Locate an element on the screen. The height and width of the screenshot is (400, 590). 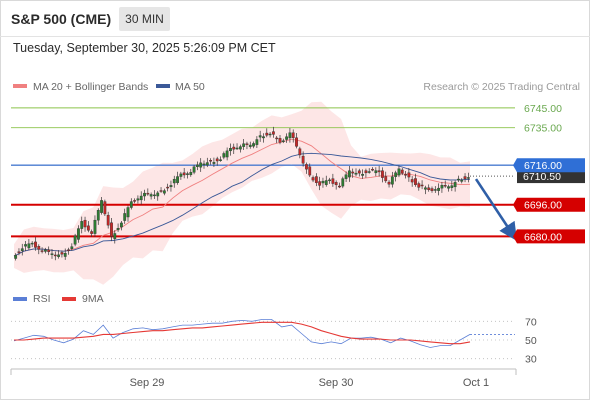
ma50-legend-label: MA 50 is located at coordinates (190, 87).